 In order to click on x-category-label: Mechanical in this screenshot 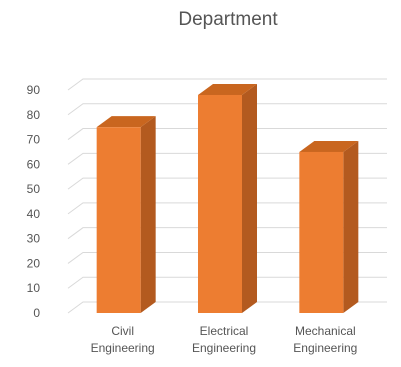, I will do `click(325, 331)`.